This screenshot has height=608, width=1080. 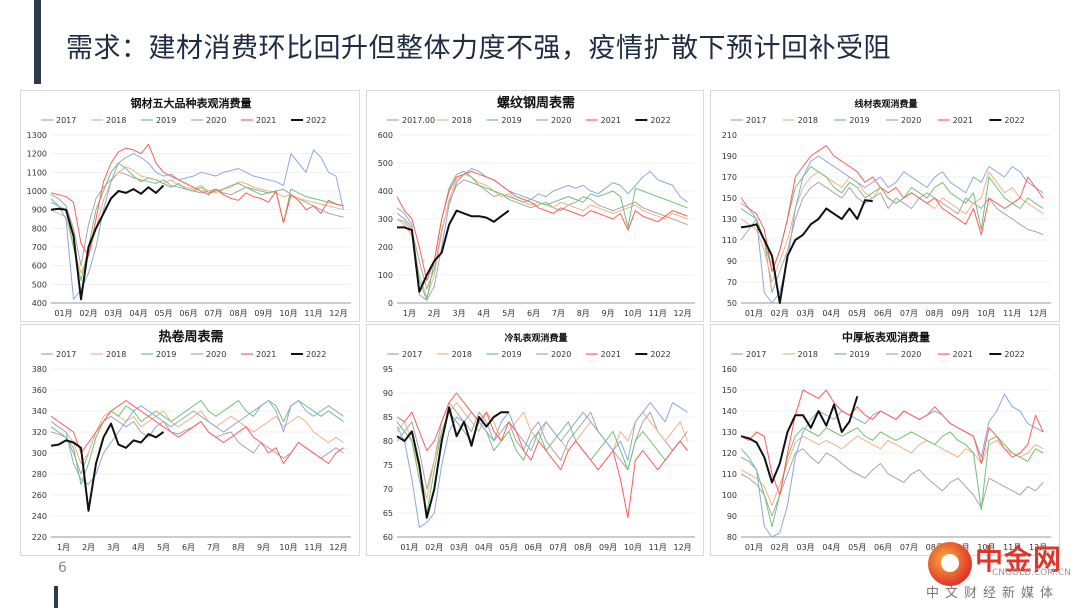 What do you see at coordinates (385, 163) in the screenshot?
I see `y-tick-label: 500` at bounding box center [385, 163].